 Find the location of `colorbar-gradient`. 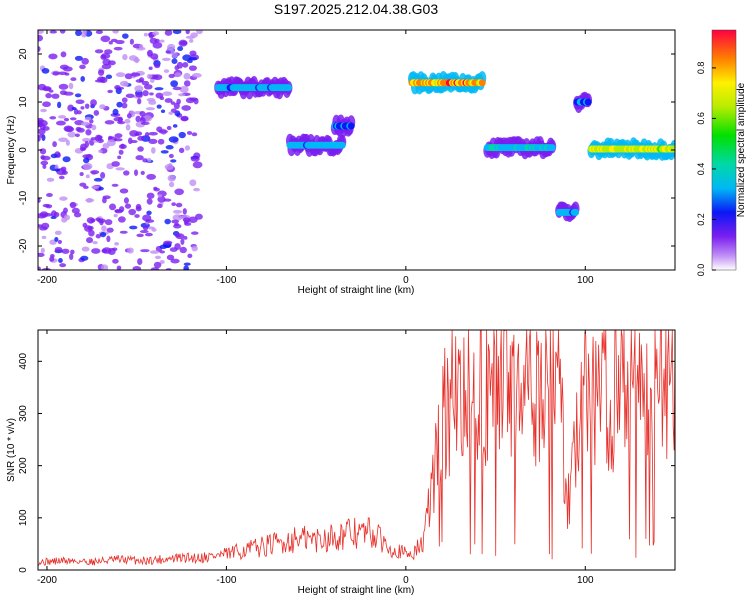

colorbar-gradient is located at coordinates (724, 150).